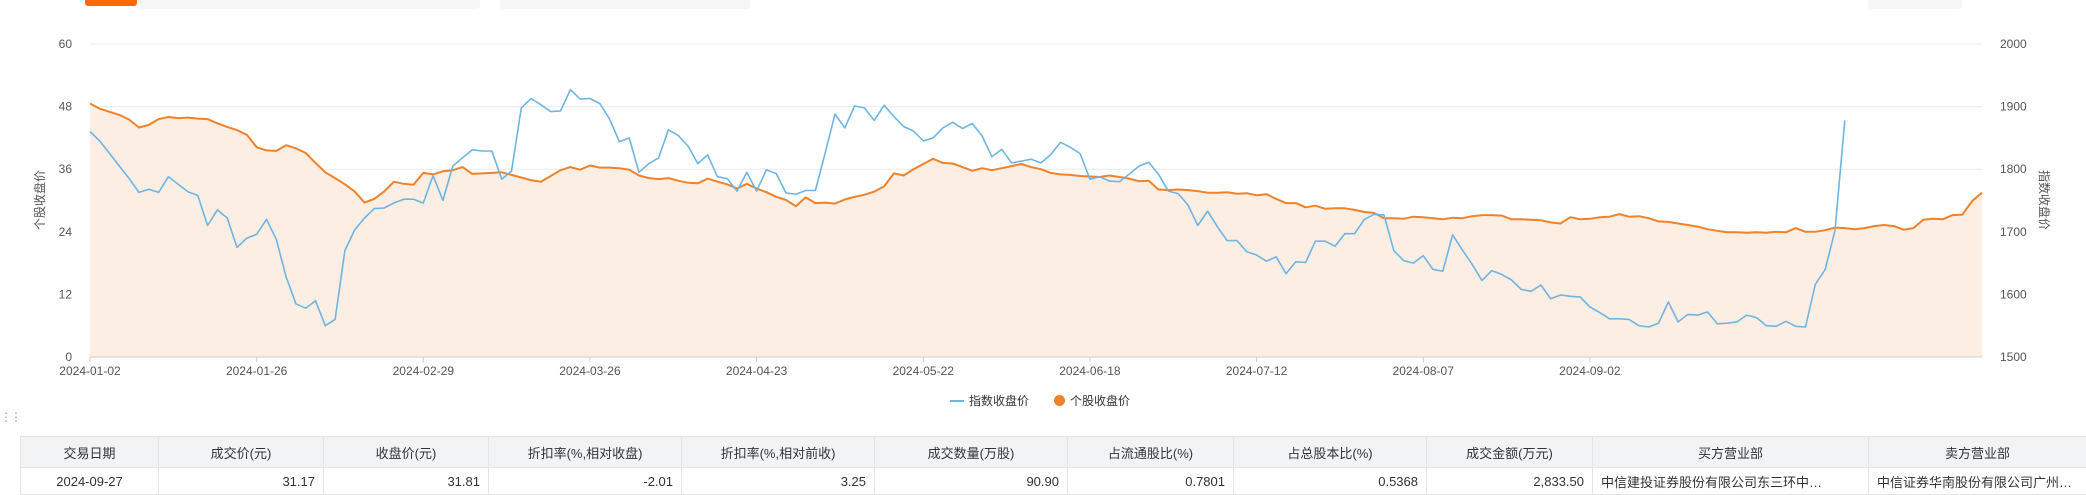 Image resolution: width=2086 pixels, height=495 pixels. What do you see at coordinates (39, 200) in the screenshot?
I see `y-left-axis-title: 个股收盘价` at bounding box center [39, 200].